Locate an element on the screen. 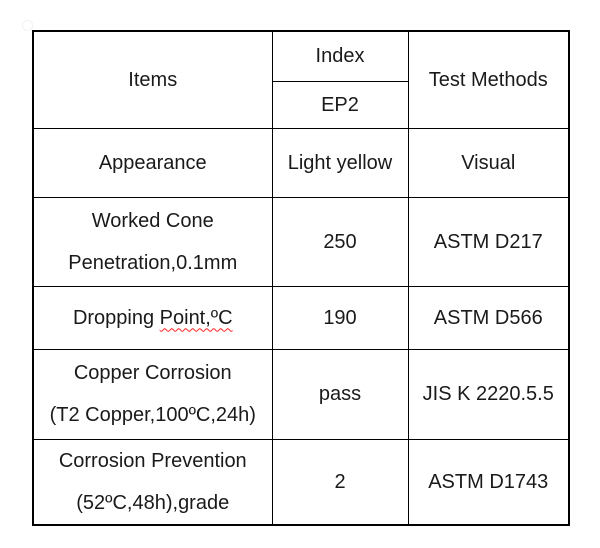 This screenshot has height=548, width=600. header-index-label: Index is located at coordinates (340, 56).